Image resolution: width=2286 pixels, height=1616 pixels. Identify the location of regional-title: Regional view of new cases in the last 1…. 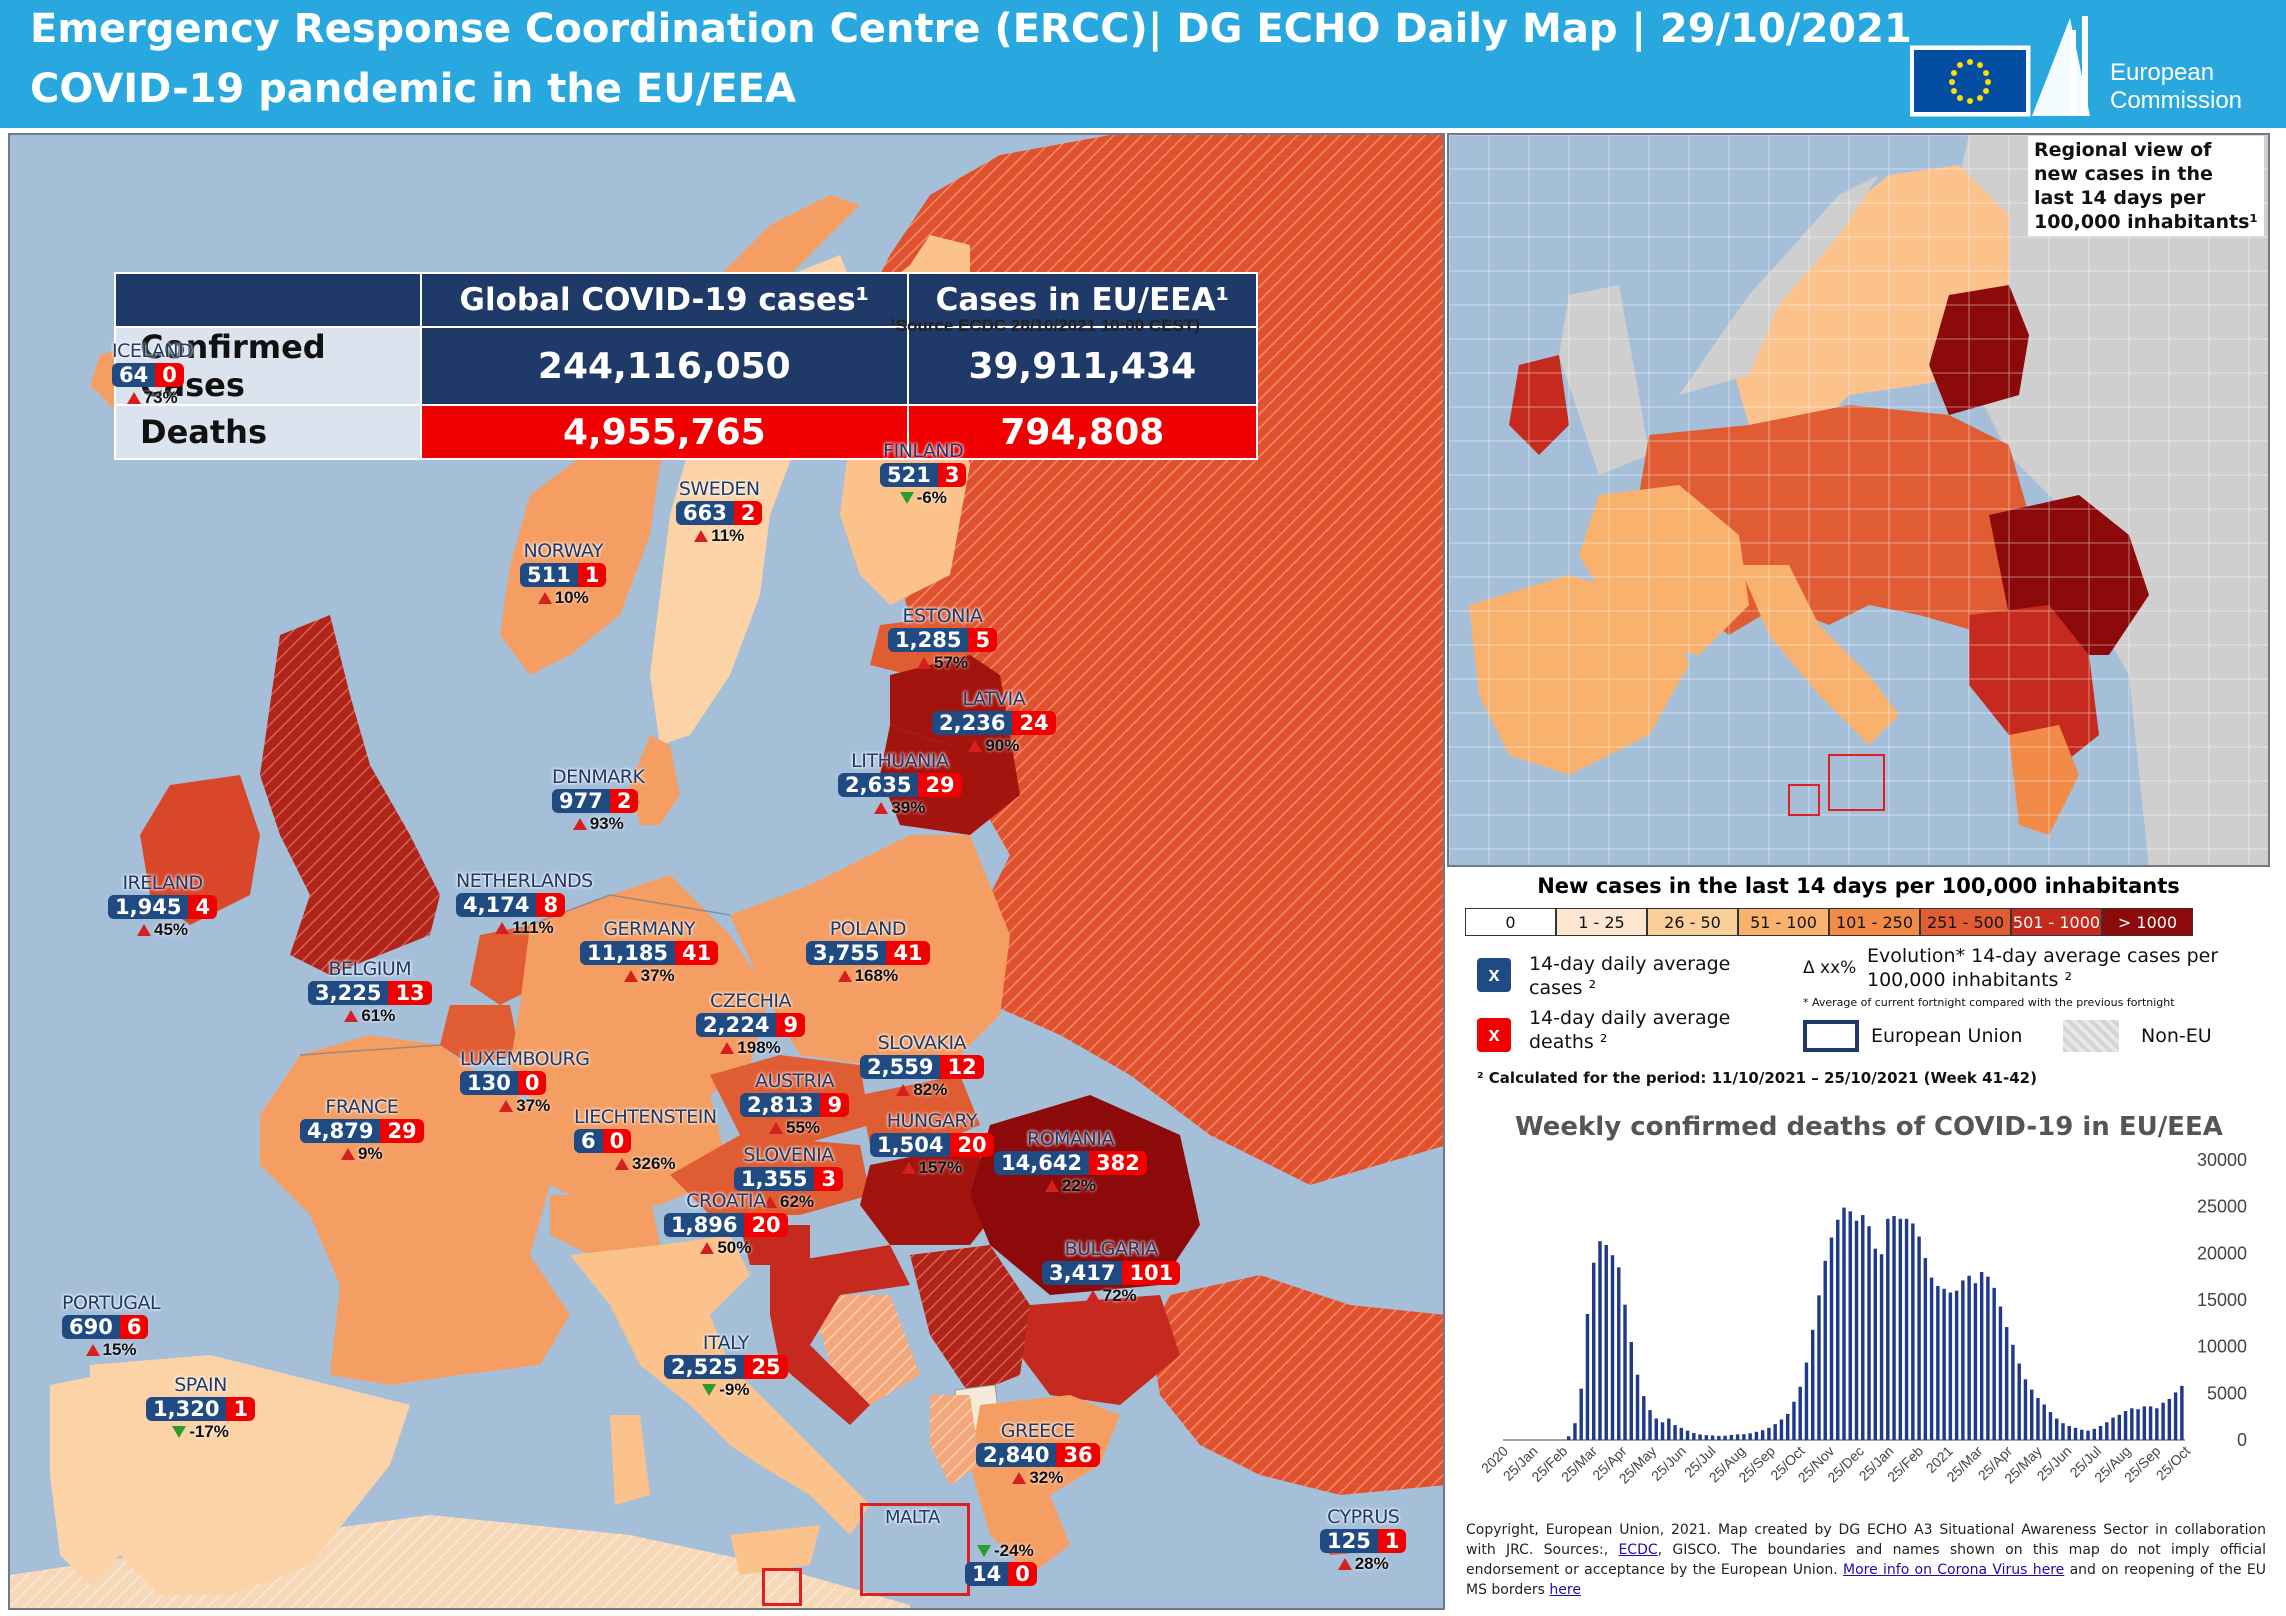
(2146, 186).